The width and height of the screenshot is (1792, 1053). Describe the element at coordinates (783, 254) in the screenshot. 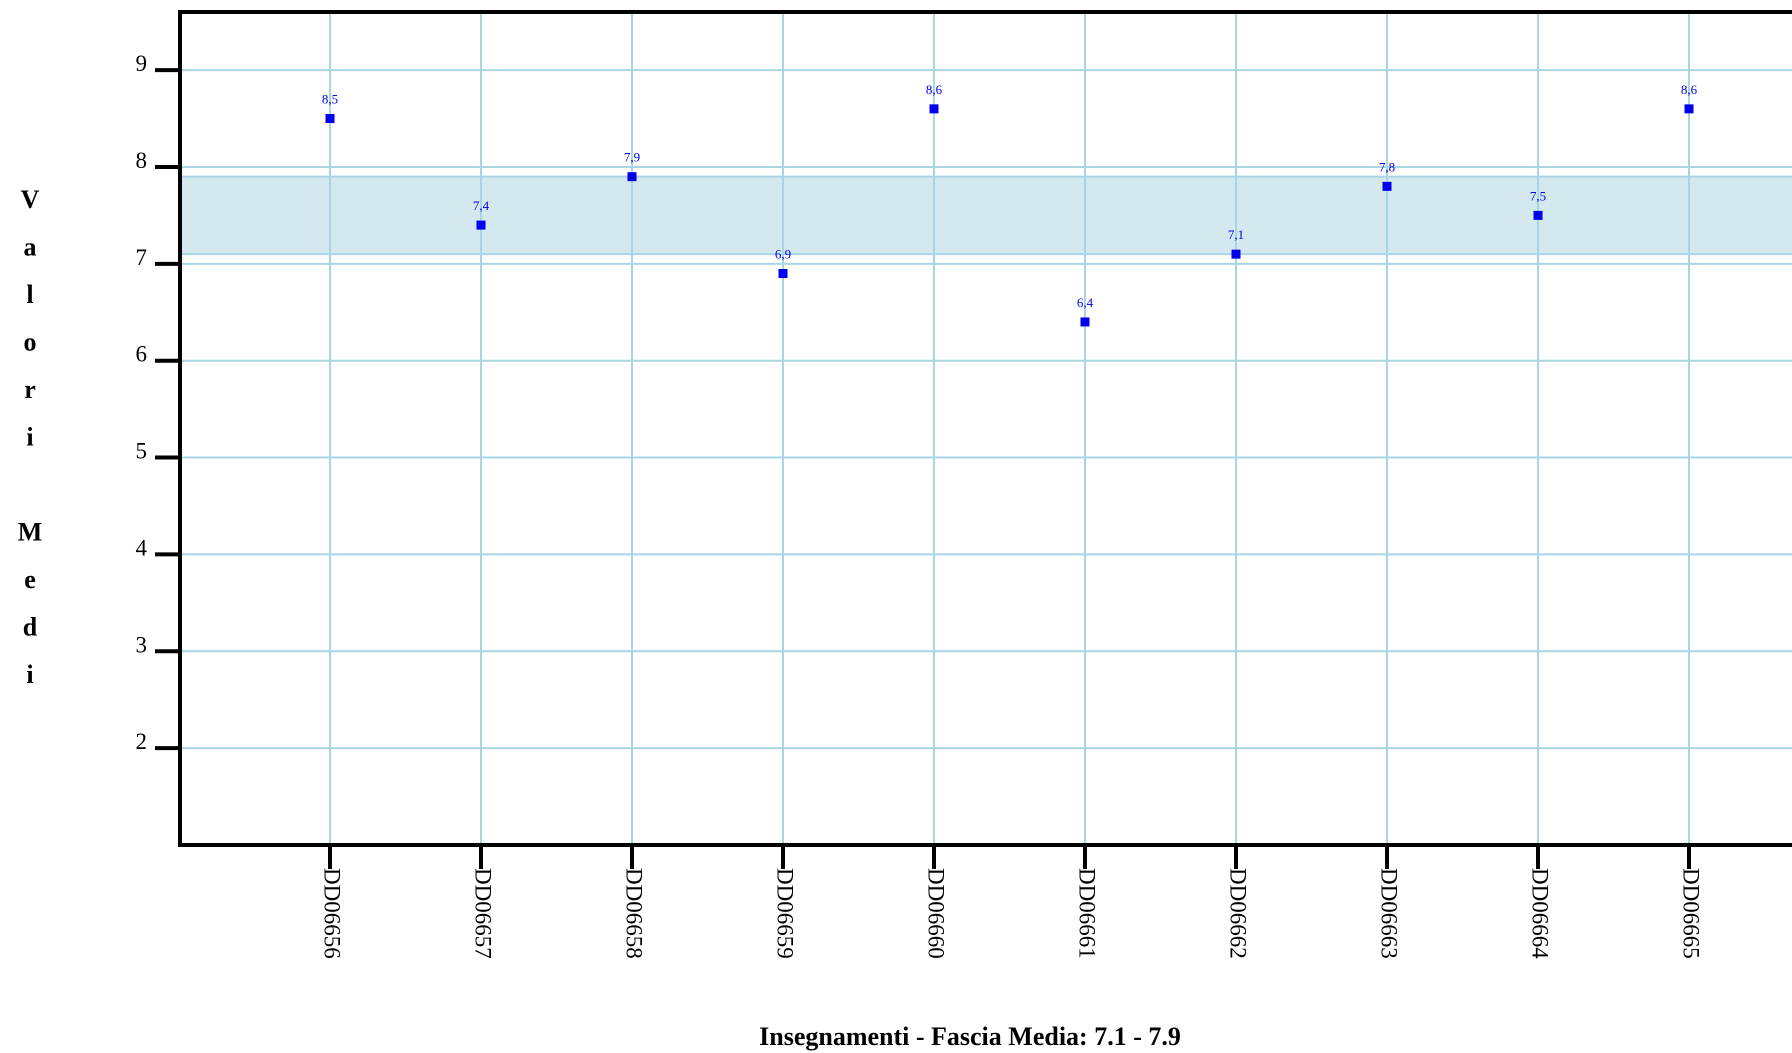

I see `data-label: 6,9` at that location.